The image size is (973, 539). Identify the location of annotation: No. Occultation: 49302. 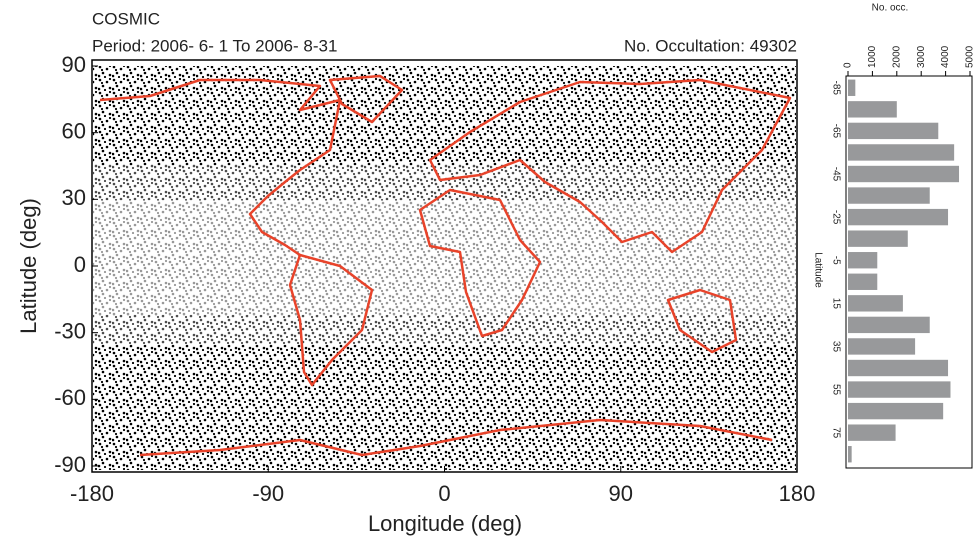
(710, 45).